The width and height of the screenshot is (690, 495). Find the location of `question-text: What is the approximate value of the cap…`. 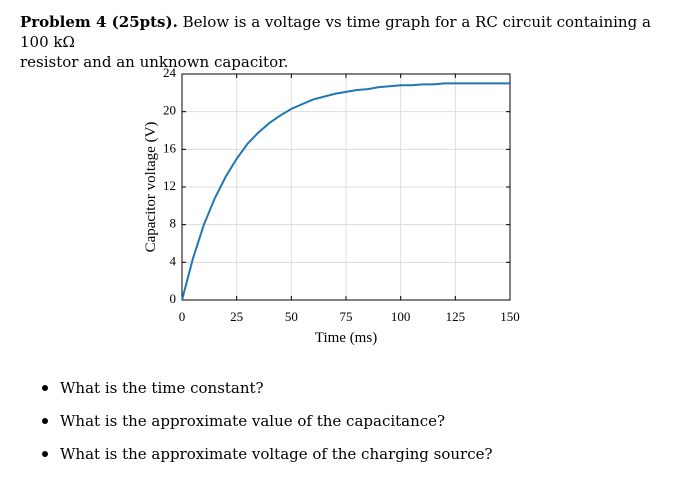

question-text: What is the approximate value of the cap… is located at coordinates (253, 421).